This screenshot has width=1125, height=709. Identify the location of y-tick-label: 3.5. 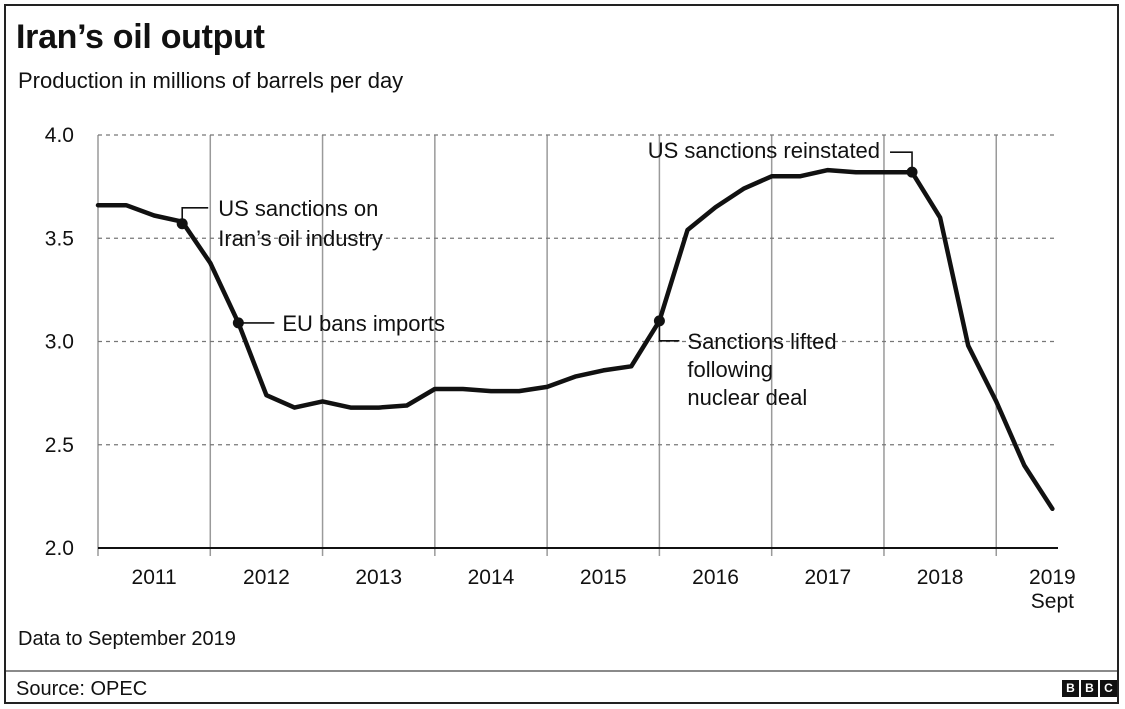
(59, 238).